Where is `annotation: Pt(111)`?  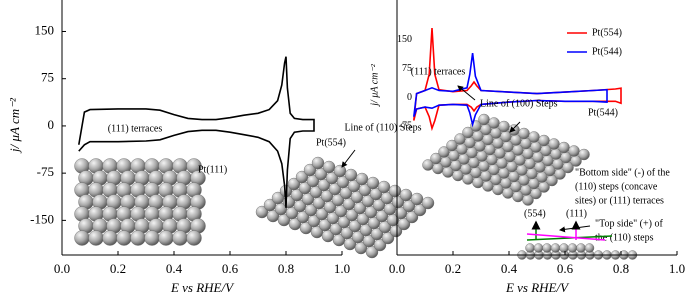 annotation: Pt(111) is located at coordinates (212, 169).